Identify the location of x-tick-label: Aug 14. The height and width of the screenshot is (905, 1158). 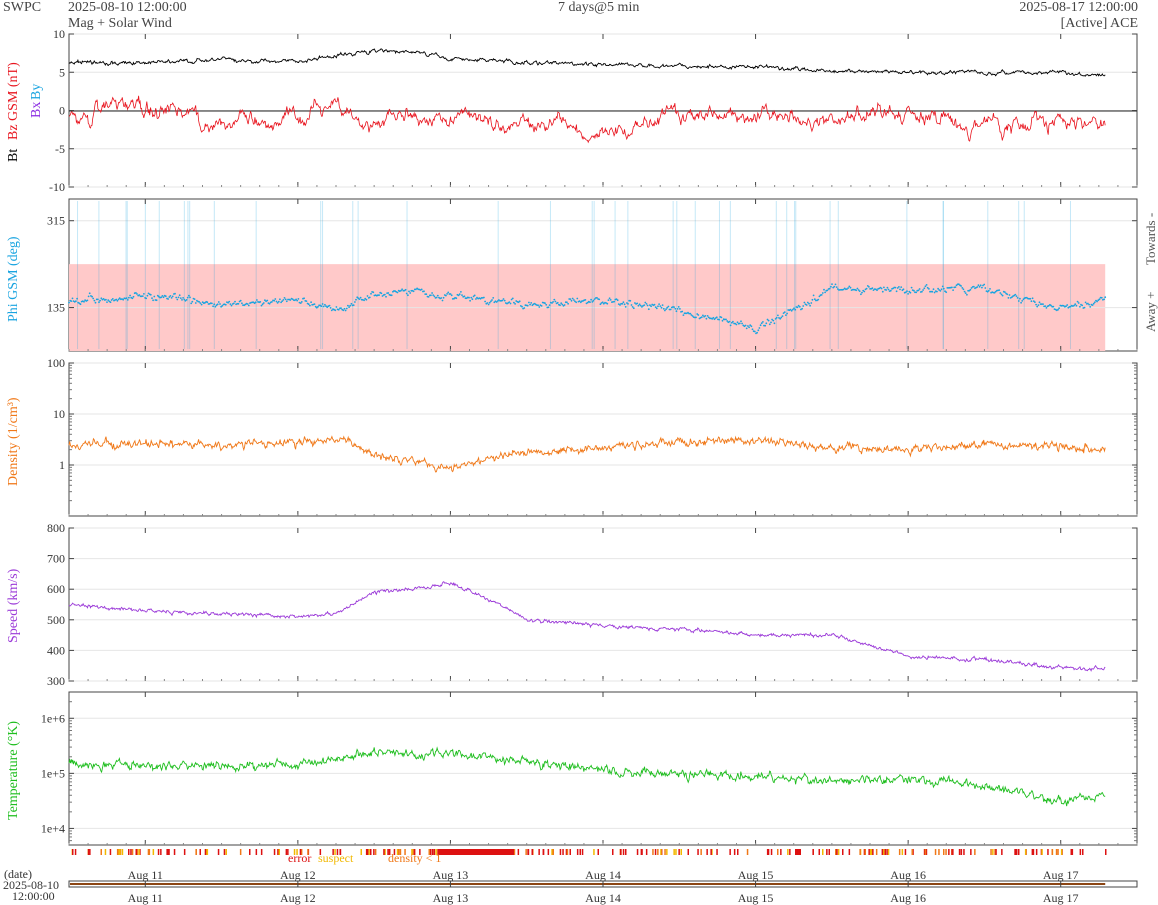
(603, 898).